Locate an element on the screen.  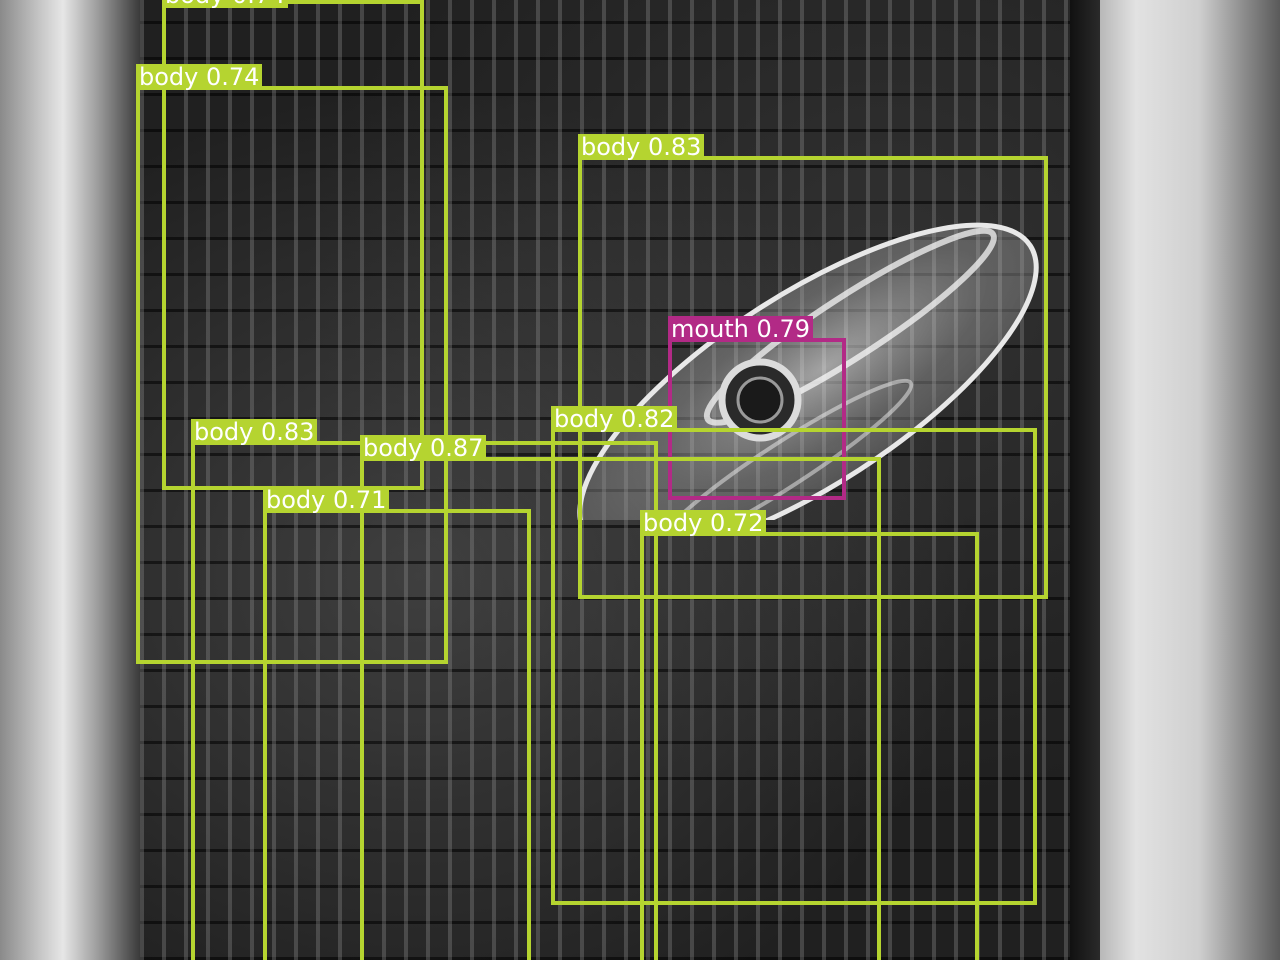
belt-edge-rail is located at coordinates (1085, 480).